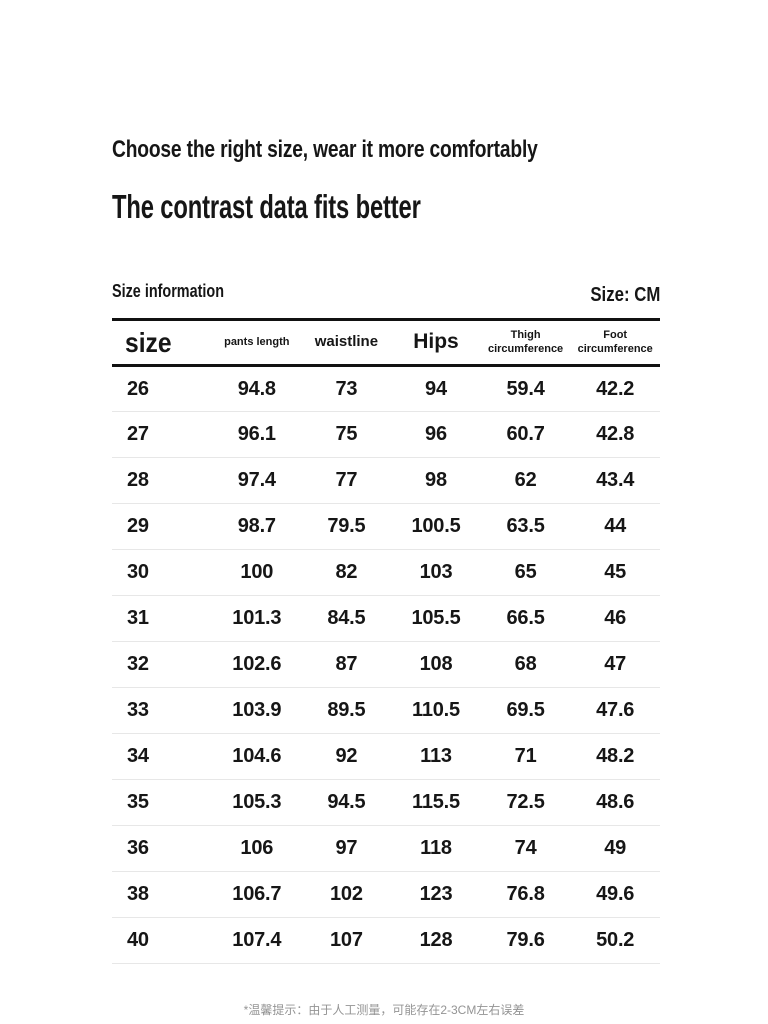  What do you see at coordinates (162, 664) in the screenshot?
I see `size-cell: 32` at bounding box center [162, 664].